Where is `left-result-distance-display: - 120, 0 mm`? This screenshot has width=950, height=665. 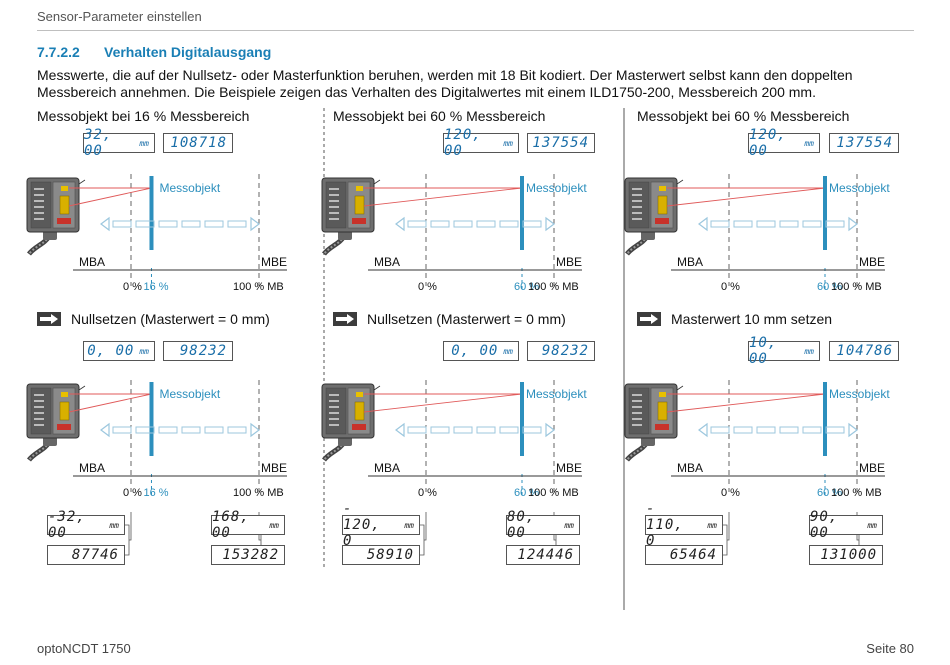 left-result-distance-display: - 120, 0 mm is located at coordinates (381, 525).